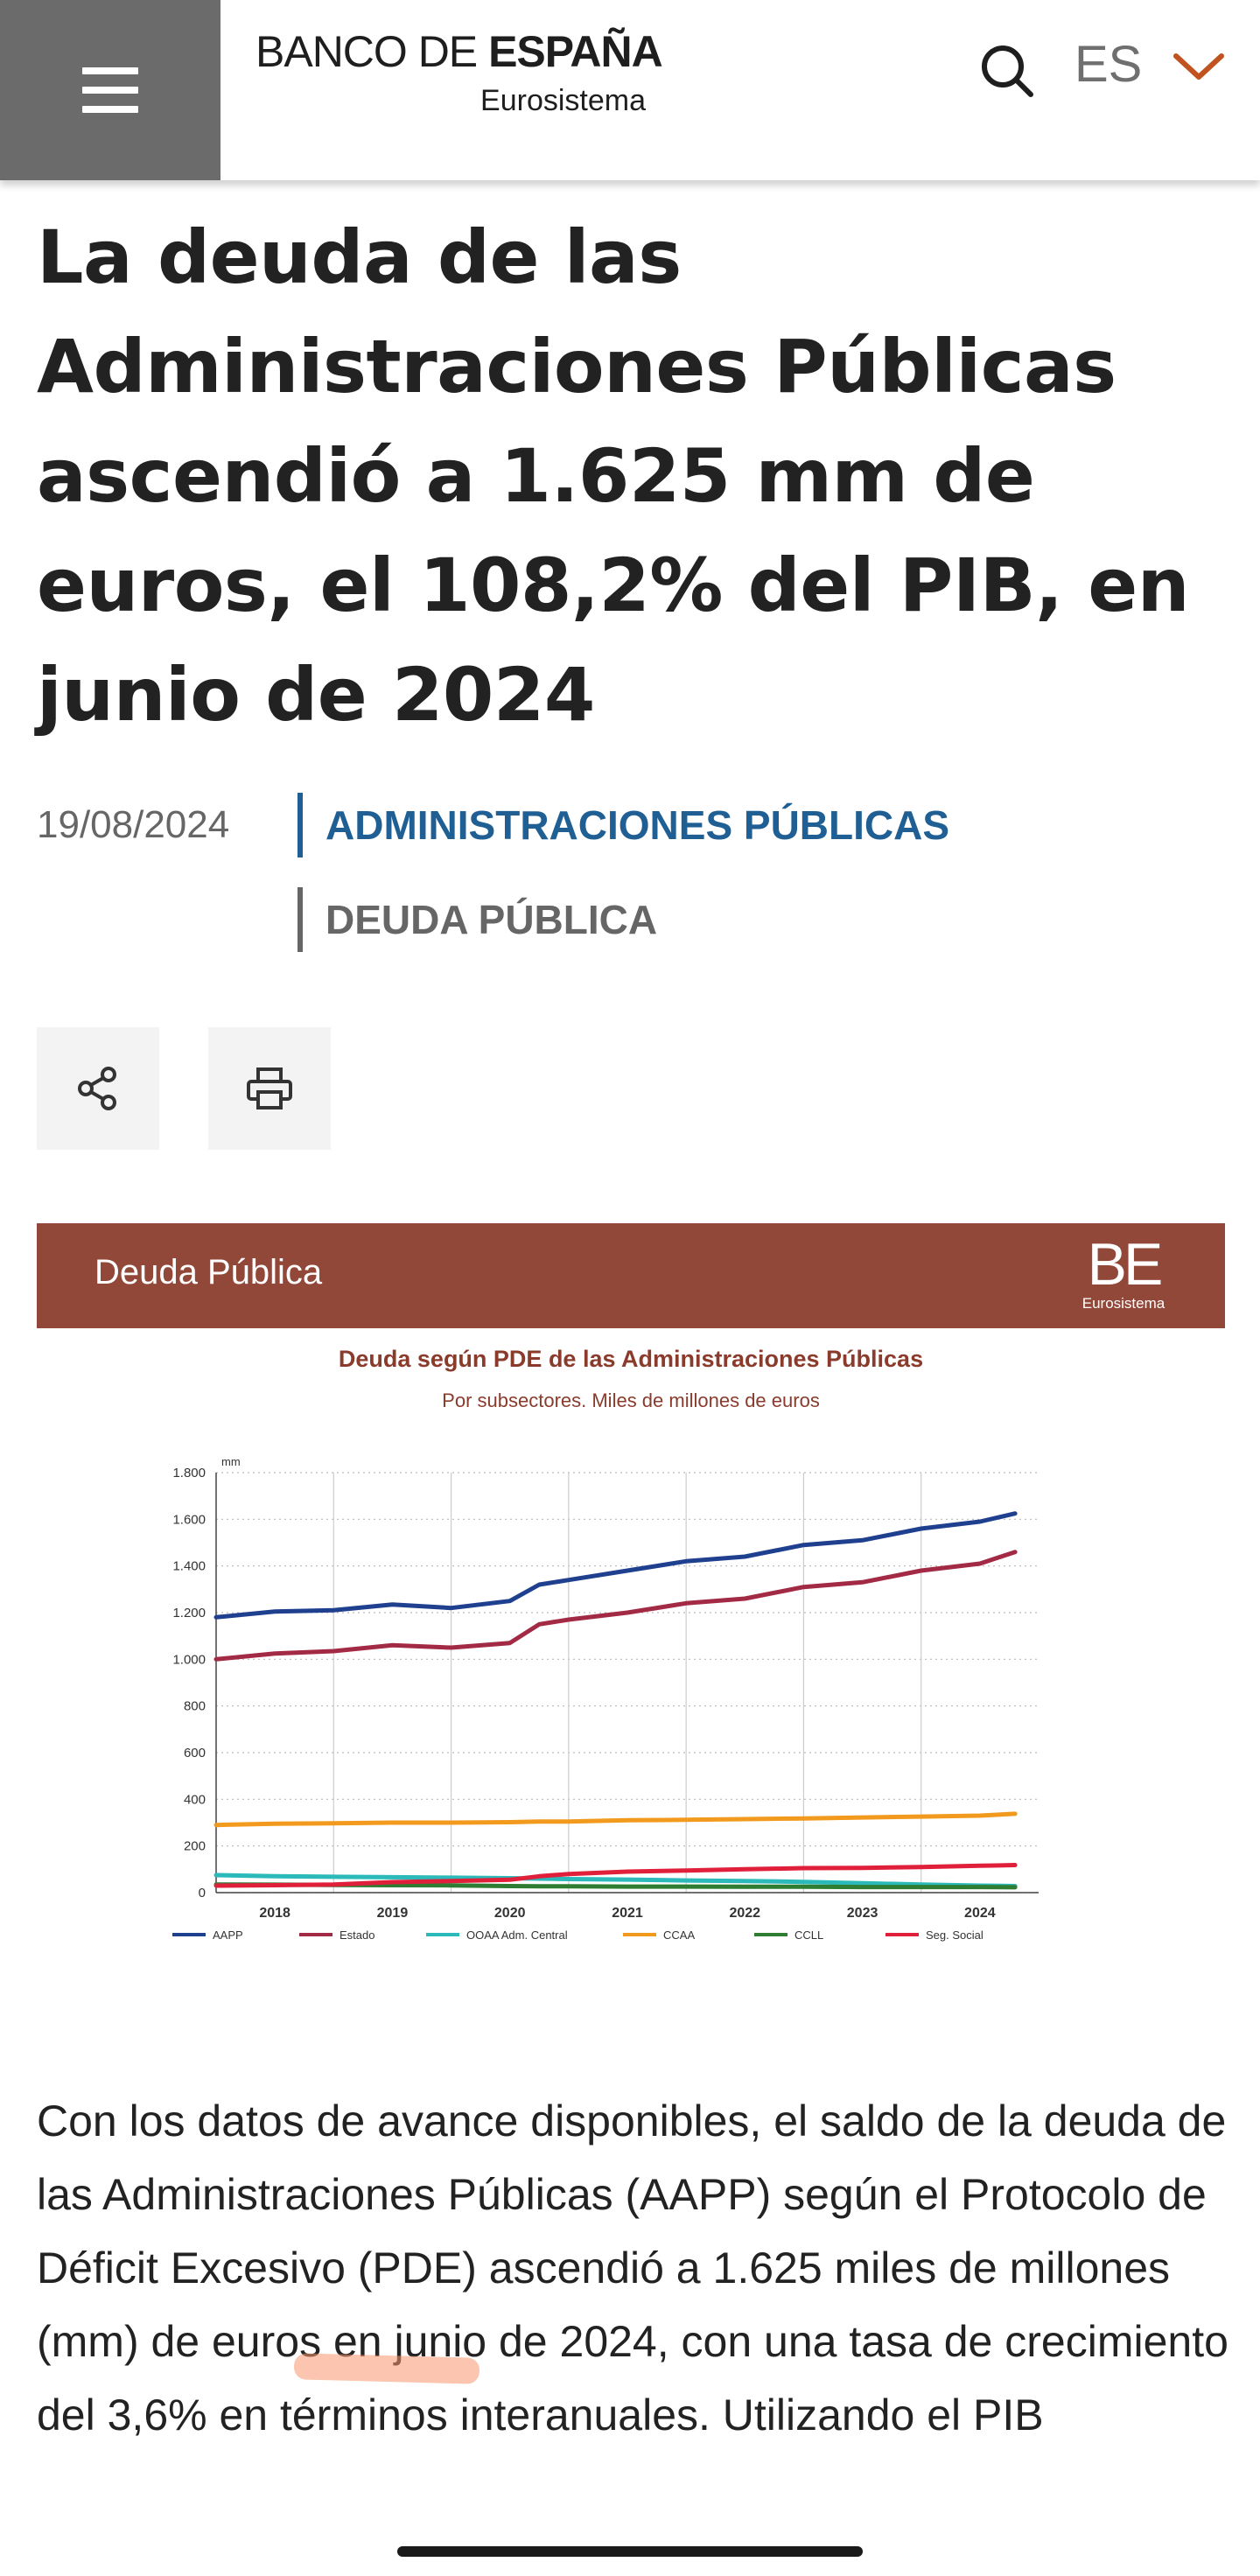  Describe the element at coordinates (195, 1799) in the screenshot. I see `y-tick-label: 400` at that location.